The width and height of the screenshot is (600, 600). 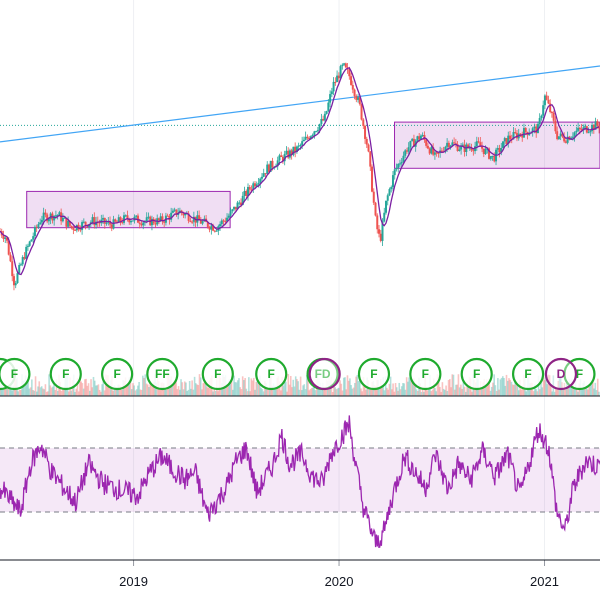 What do you see at coordinates (271, 374) in the screenshot?
I see `earnings-marker-label: F` at bounding box center [271, 374].